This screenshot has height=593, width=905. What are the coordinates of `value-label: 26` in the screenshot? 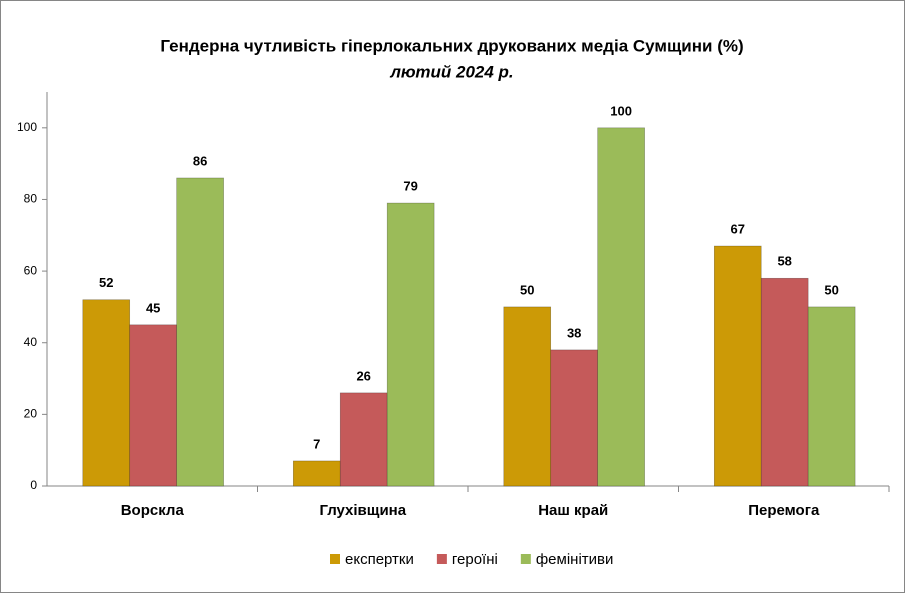 It's located at (363, 375).